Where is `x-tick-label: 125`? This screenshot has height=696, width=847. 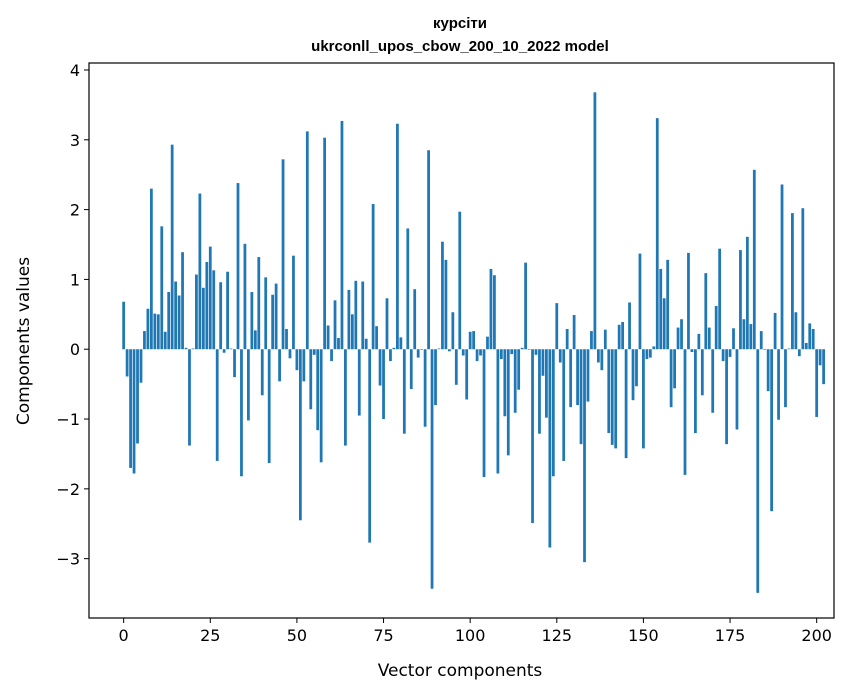
x-tick-label: 125 is located at coordinates (557, 635).